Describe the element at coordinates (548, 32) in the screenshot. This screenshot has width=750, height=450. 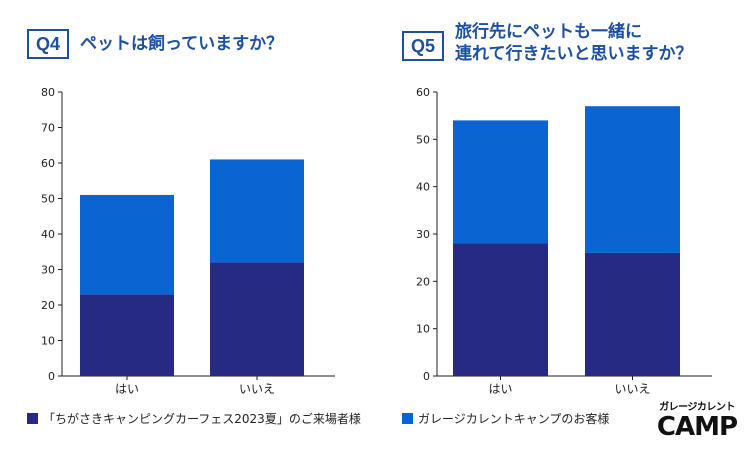
I see `q5-title-line-1: 旅行先にペットも一緒に` at that location.